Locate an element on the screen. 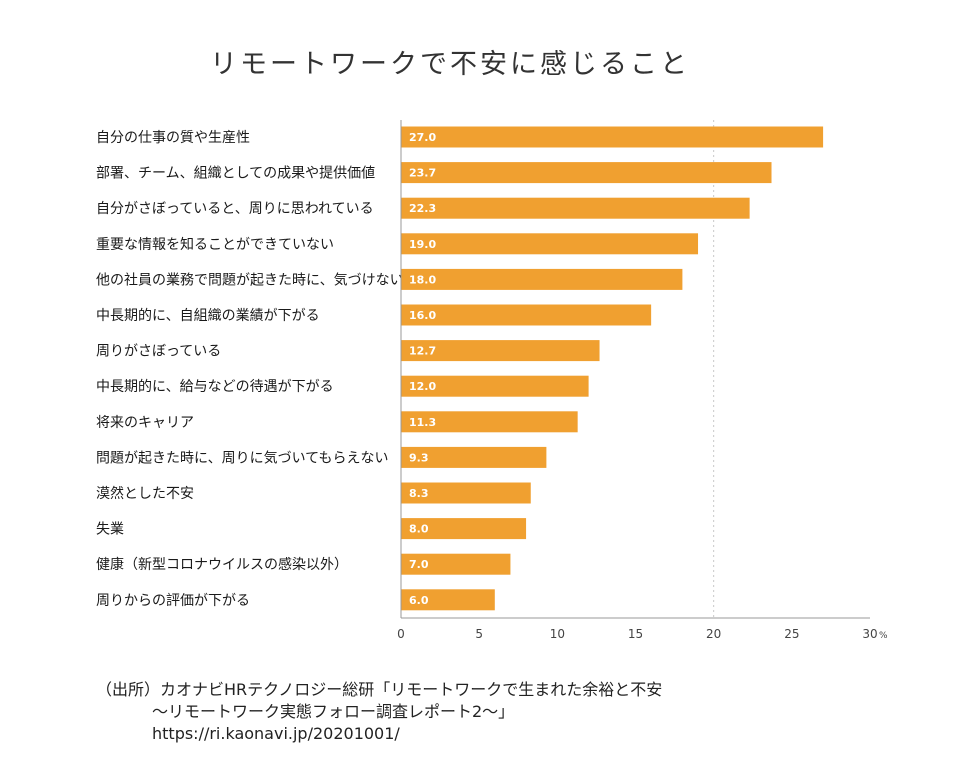 The width and height of the screenshot is (960, 777). category-label: 部署、チーム、組織としての成果や提供価値 is located at coordinates (235, 174).